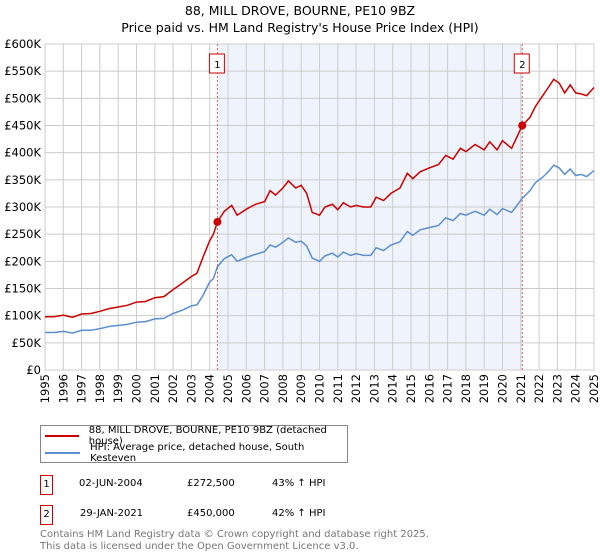 The width and height of the screenshot is (600, 560). What do you see at coordinates (63, 453) in the screenshot?
I see `legend-swatch-hpi` at bounding box center [63, 453].